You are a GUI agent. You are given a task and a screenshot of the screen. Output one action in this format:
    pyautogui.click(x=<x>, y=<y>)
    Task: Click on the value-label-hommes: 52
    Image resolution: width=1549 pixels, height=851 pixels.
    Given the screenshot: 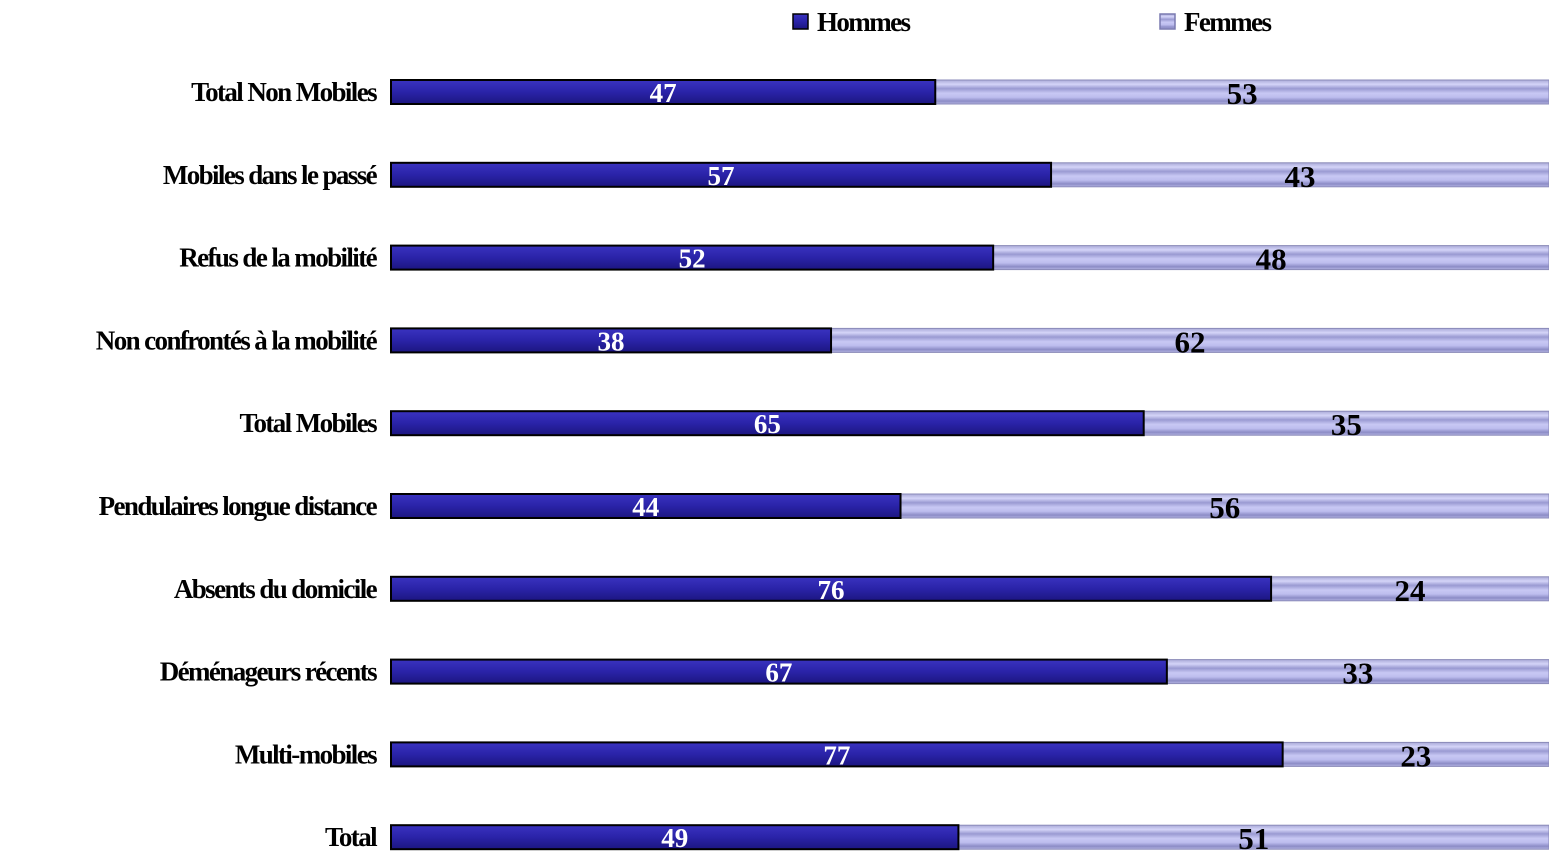 What is the action you would take?
    pyautogui.click(x=692, y=259)
    